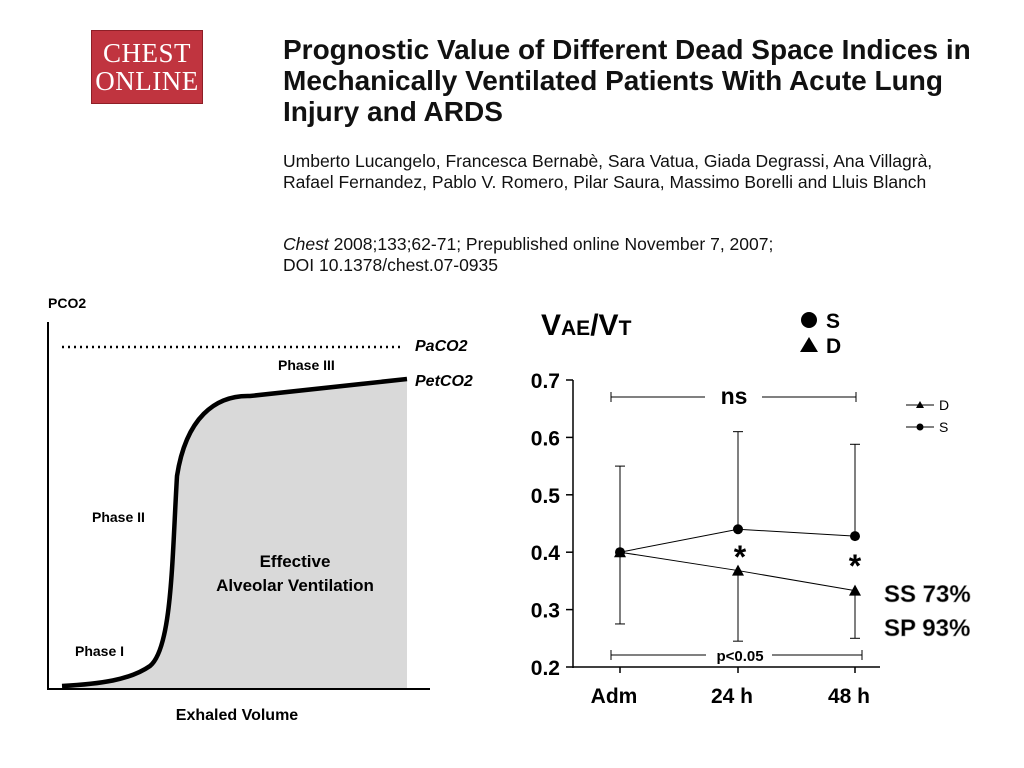  What do you see at coordinates (849, 696) in the screenshot?
I see `x-tick-label: 48 h` at bounding box center [849, 696].